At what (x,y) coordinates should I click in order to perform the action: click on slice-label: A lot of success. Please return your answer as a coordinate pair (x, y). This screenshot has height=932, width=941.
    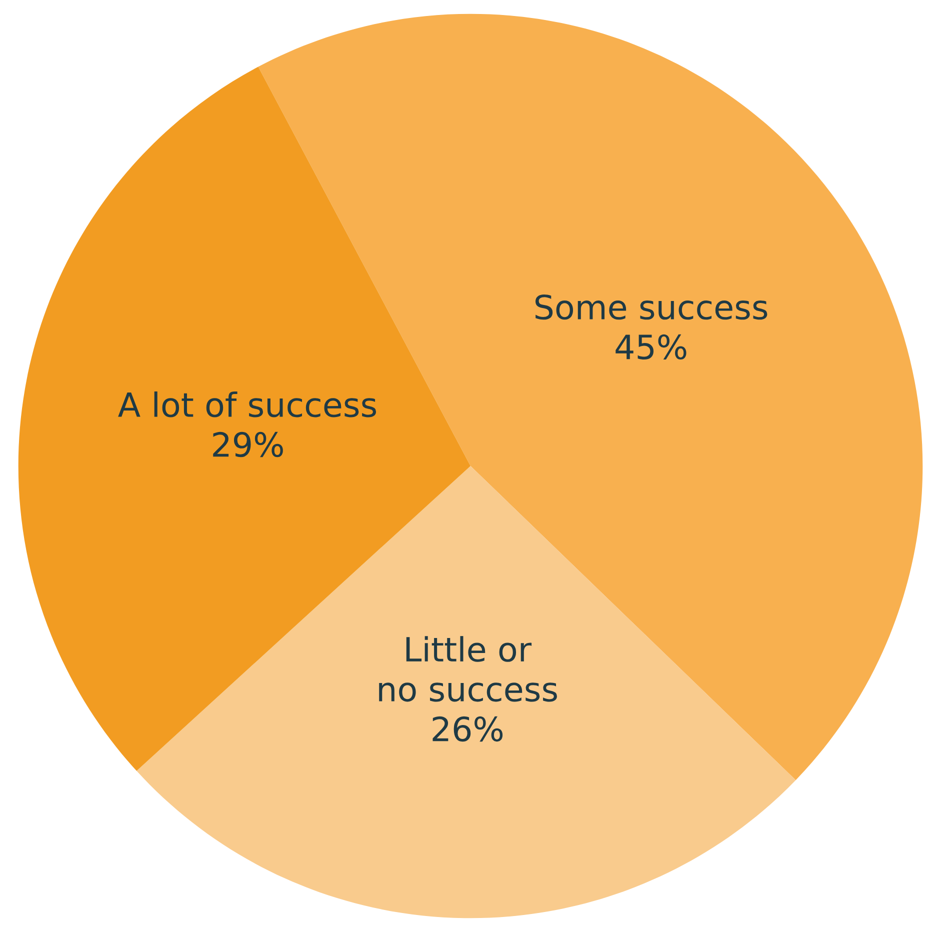
    Looking at the image, I should click on (247, 404).